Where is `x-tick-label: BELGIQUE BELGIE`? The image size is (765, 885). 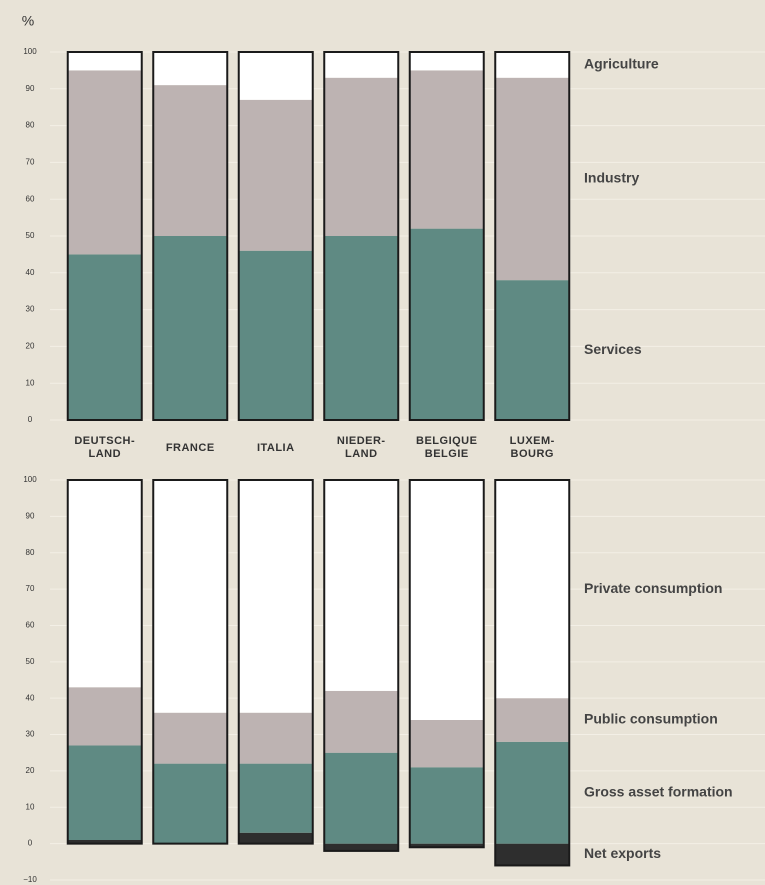 x-tick-label: BELGIQUE BELGIE is located at coordinates (446, 447).